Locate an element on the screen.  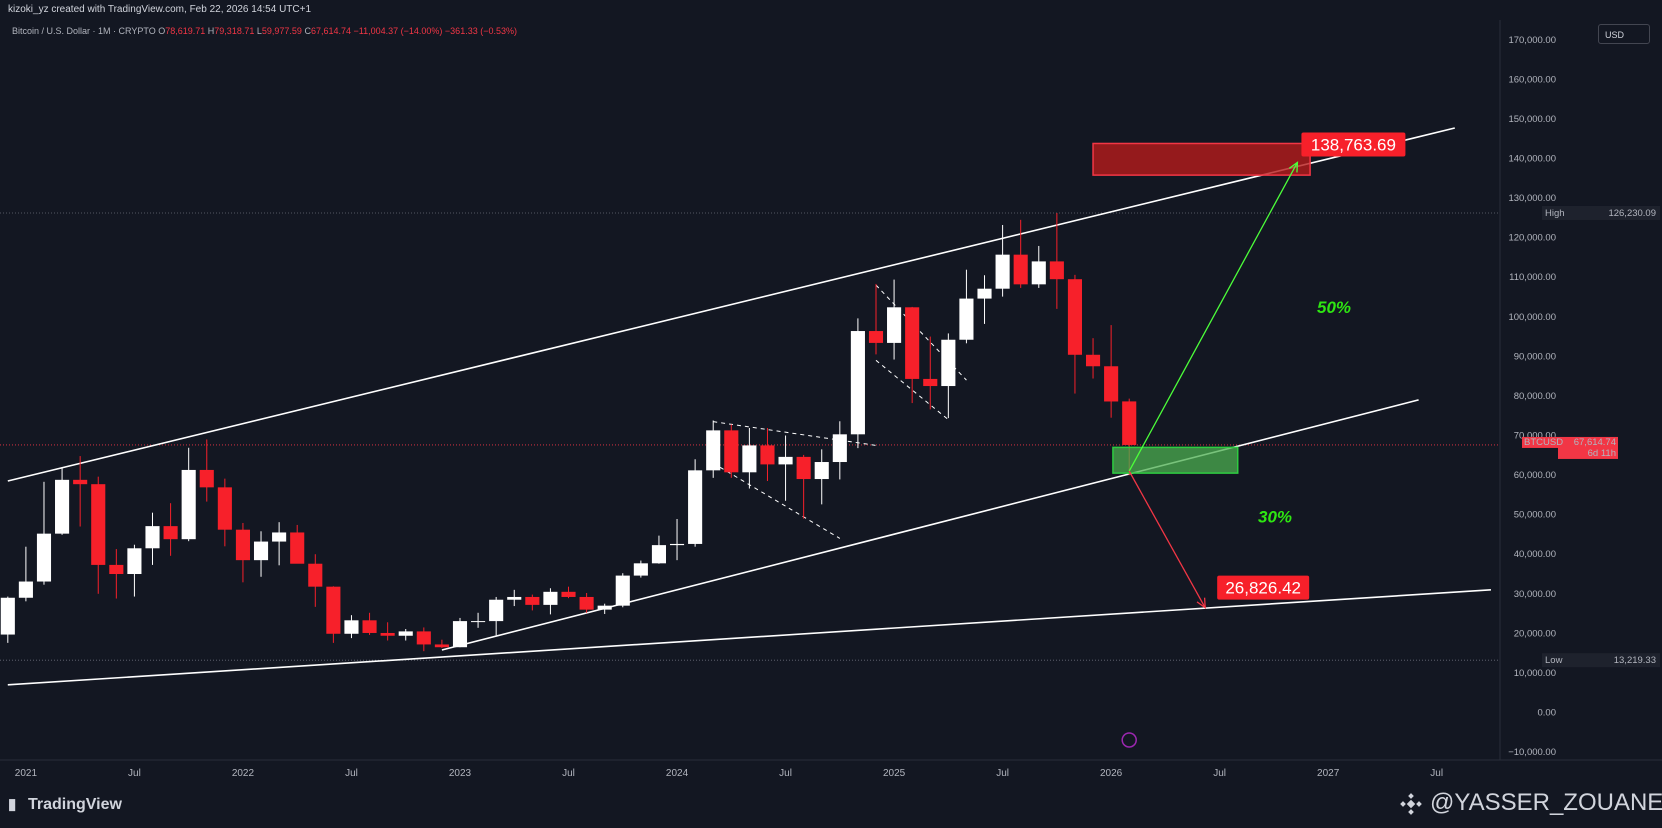
current-price-label: 67,614.74 is located at coordinates (1595, 442).